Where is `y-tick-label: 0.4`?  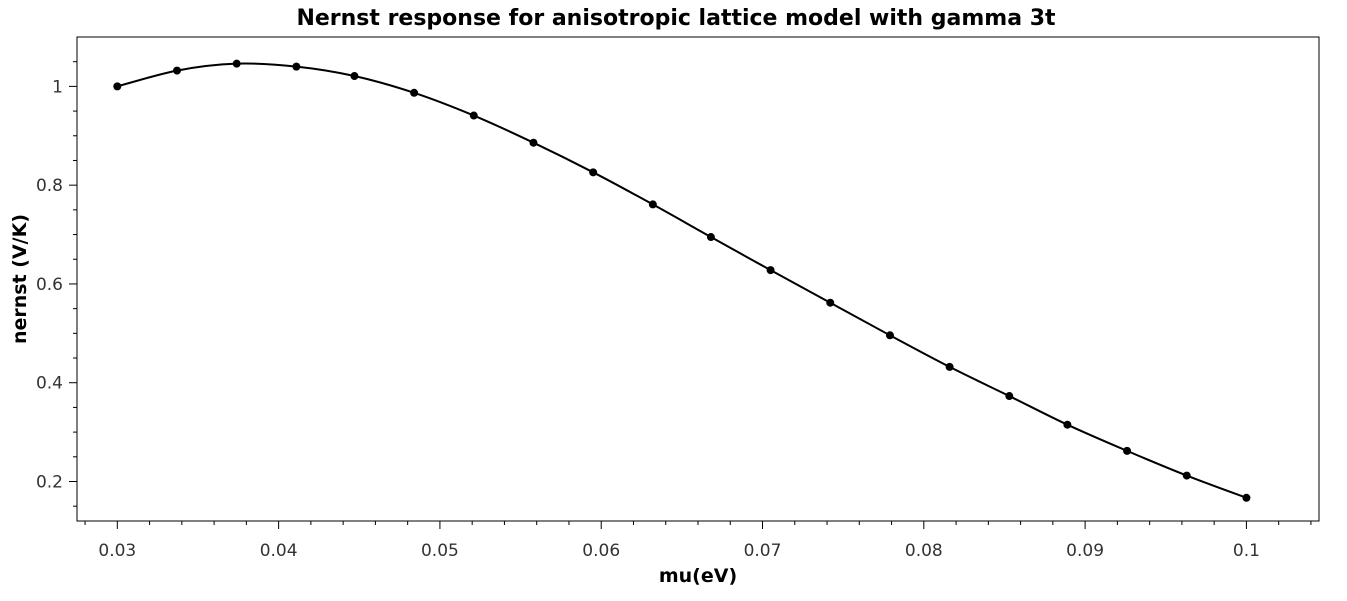 y-tick-label: 0.4 is located at coordinates (49, 384).